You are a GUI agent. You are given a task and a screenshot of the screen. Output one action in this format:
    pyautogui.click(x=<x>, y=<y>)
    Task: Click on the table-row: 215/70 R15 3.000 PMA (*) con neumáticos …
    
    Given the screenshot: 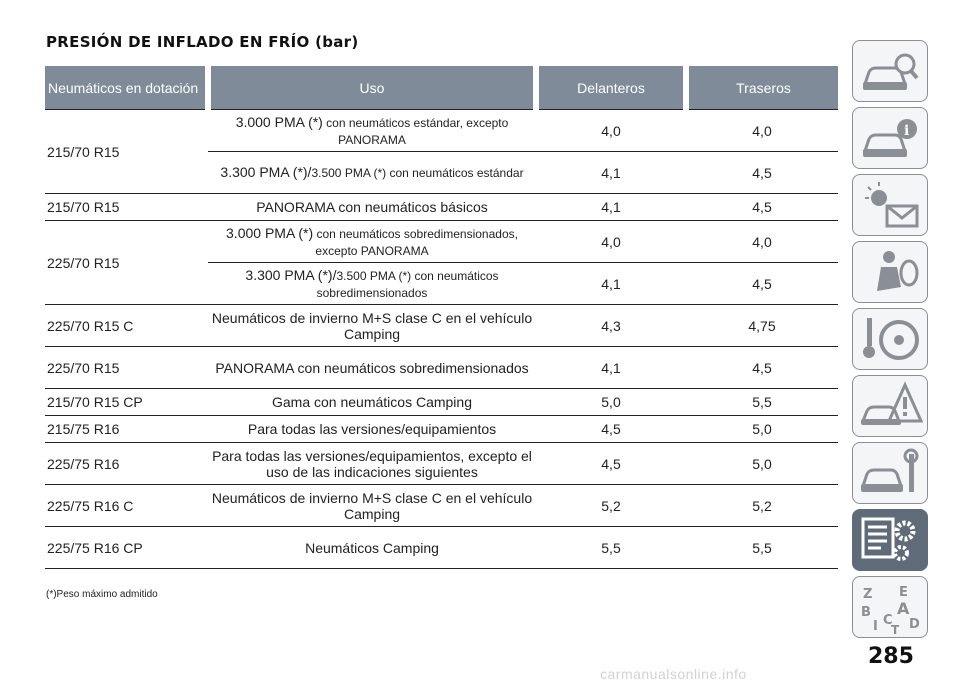 What is the action you would take?
    pyautogui.click(x=441, y=151)
    